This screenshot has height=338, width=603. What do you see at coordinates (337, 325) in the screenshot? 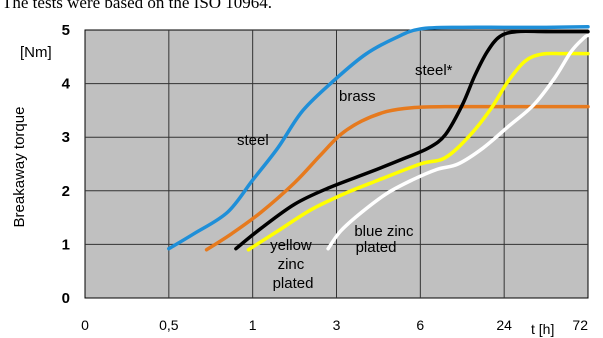
I see `x-tick-label: 3` at bounding box center [337, 325].